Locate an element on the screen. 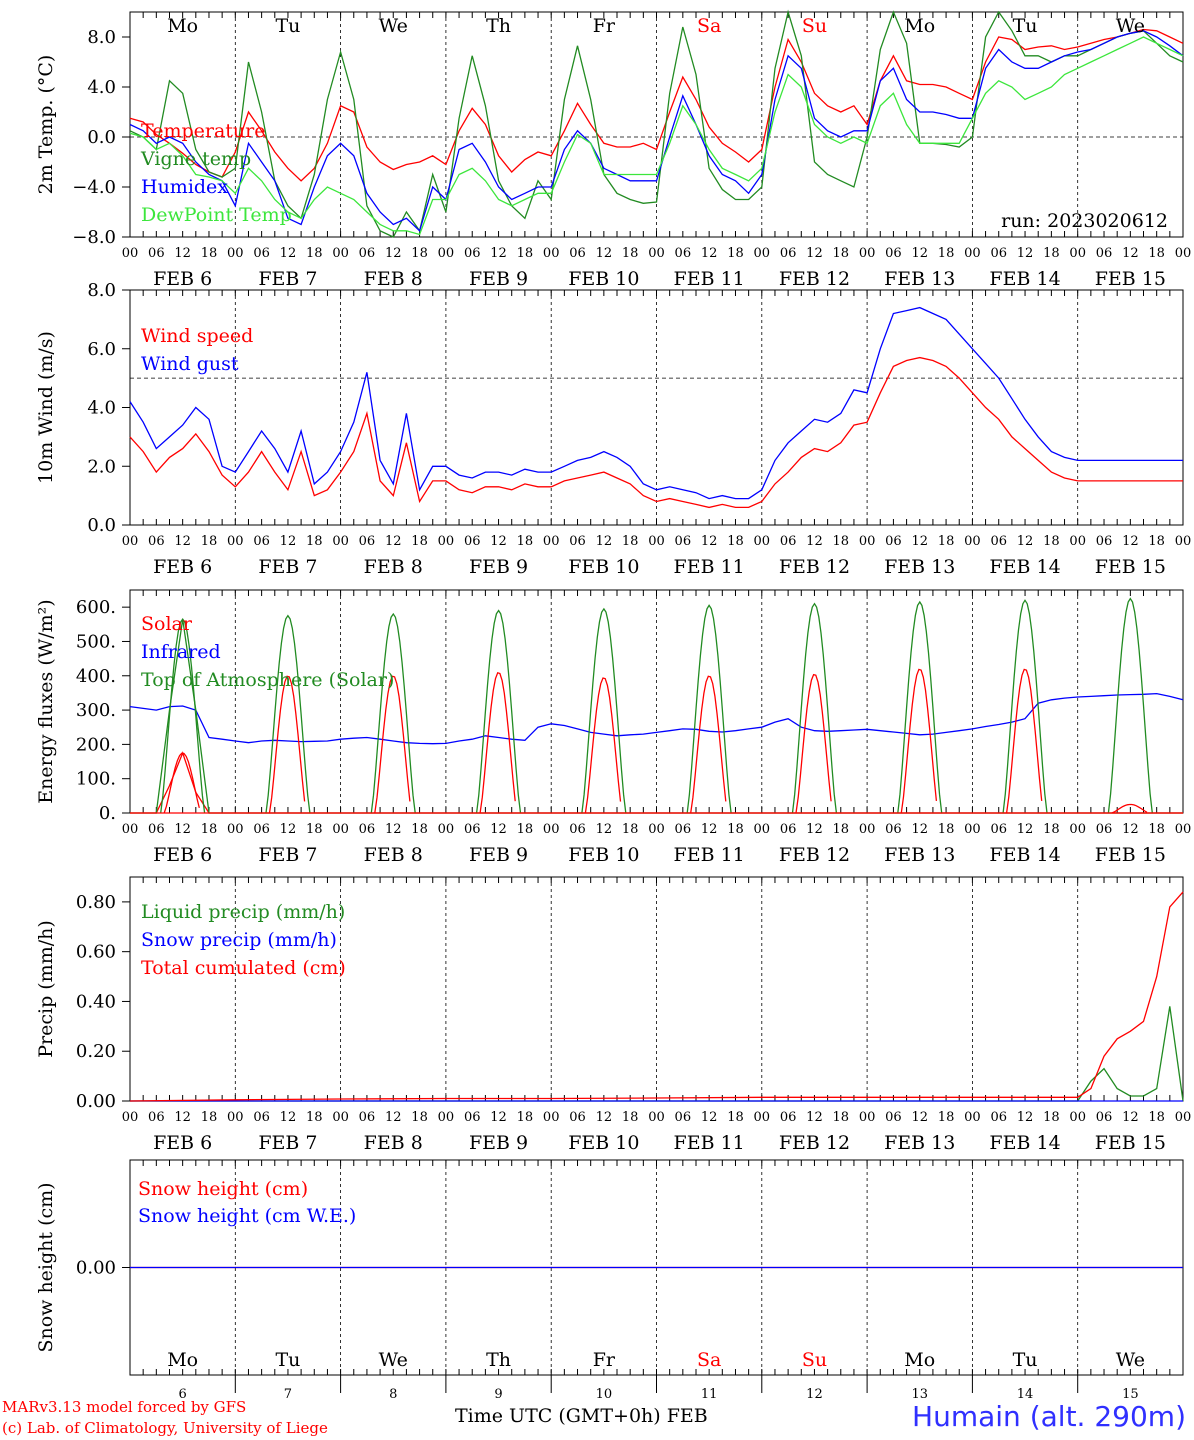 The width and height of the screenshot is (1194, 1440). date-label: FEB 12 is located at coordinates (814, 567).